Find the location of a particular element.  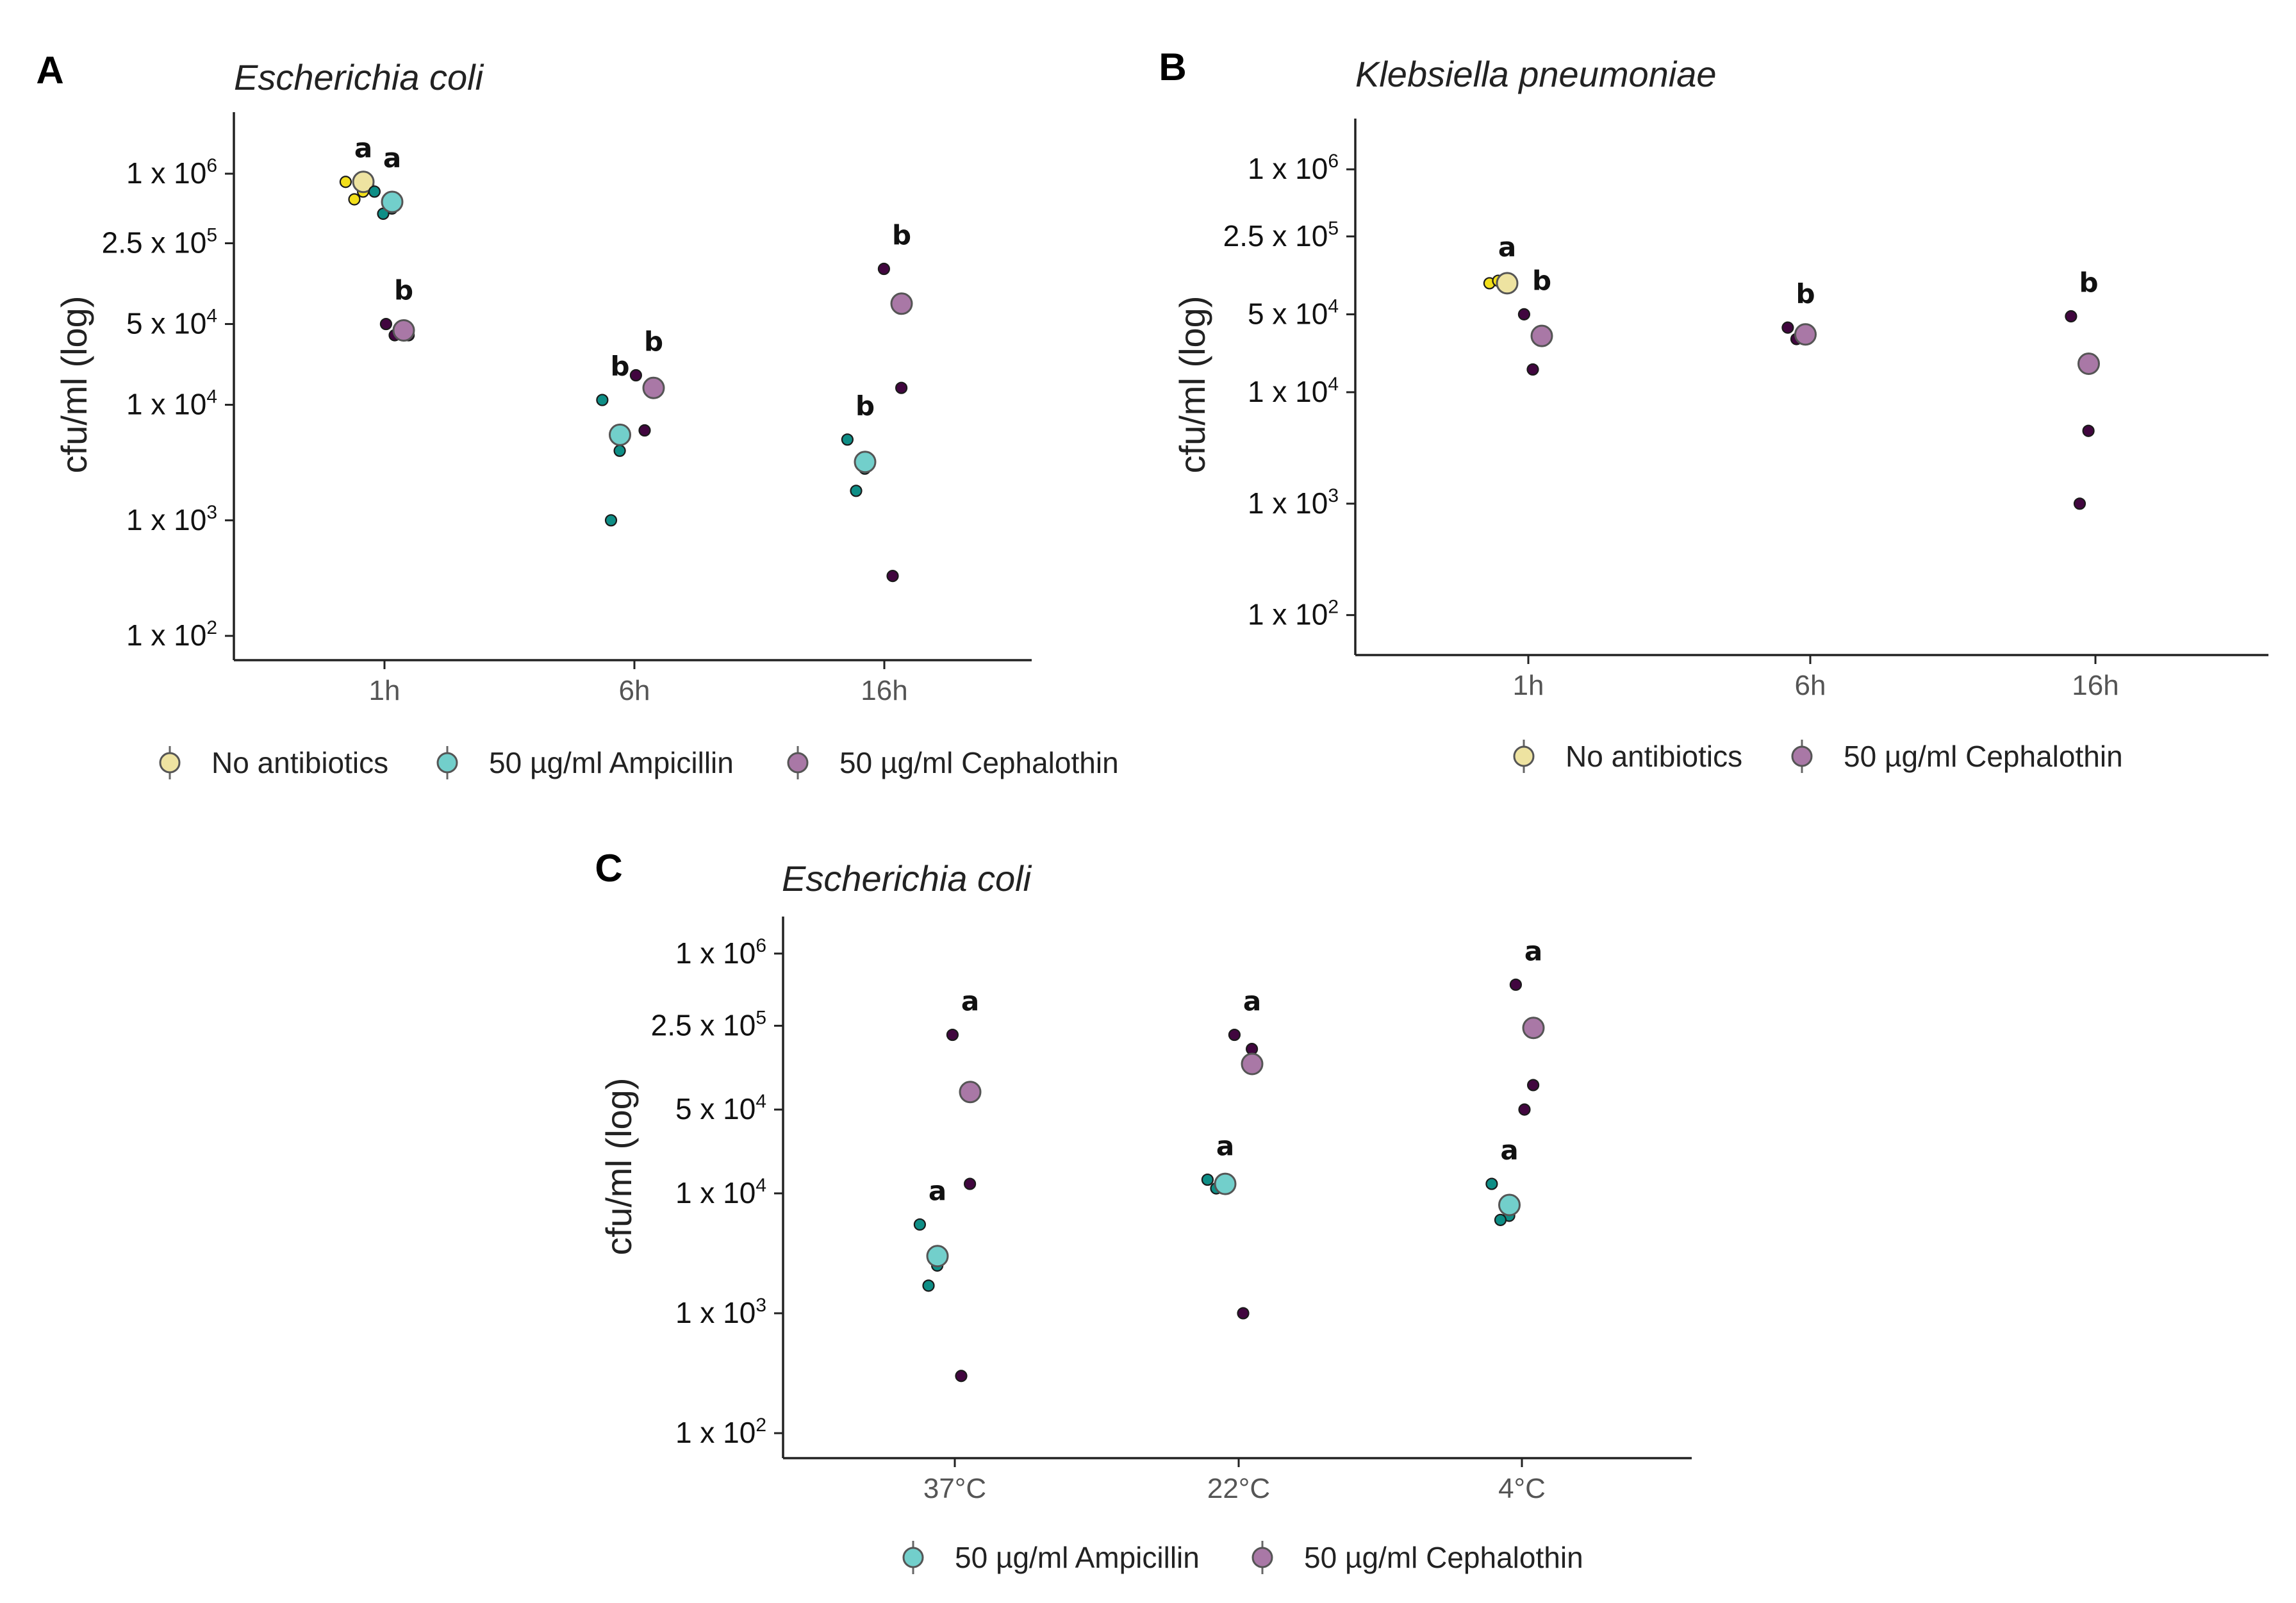

y-tick-label: 1 x 103 is located at coordinates (1293, 502).